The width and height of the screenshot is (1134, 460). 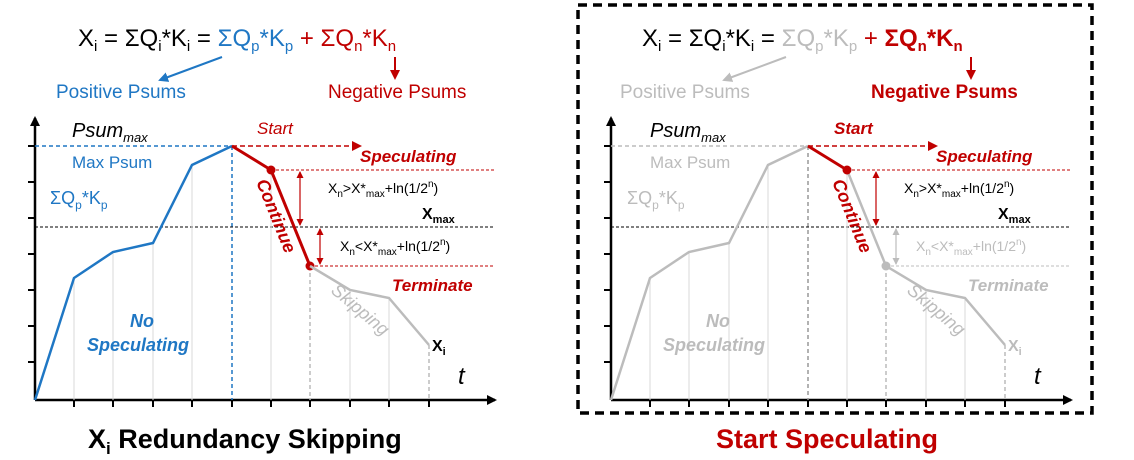 What do you see at coordinates (688, 132) in the screenshot?
I see `psum-max-label-right: Psummax` at bounding box center [688, 132].